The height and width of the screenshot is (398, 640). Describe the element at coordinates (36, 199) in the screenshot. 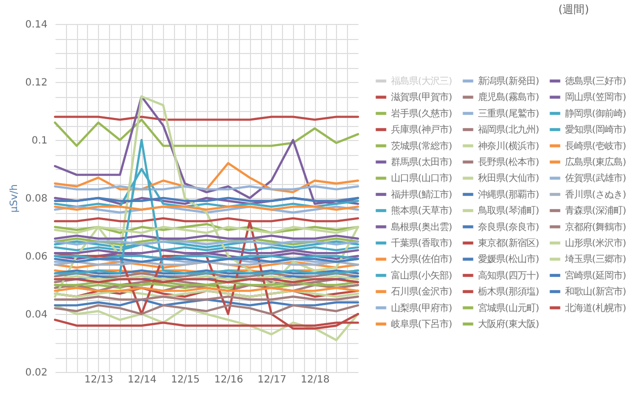

I see `y-tick-label: 0.08` at that location.